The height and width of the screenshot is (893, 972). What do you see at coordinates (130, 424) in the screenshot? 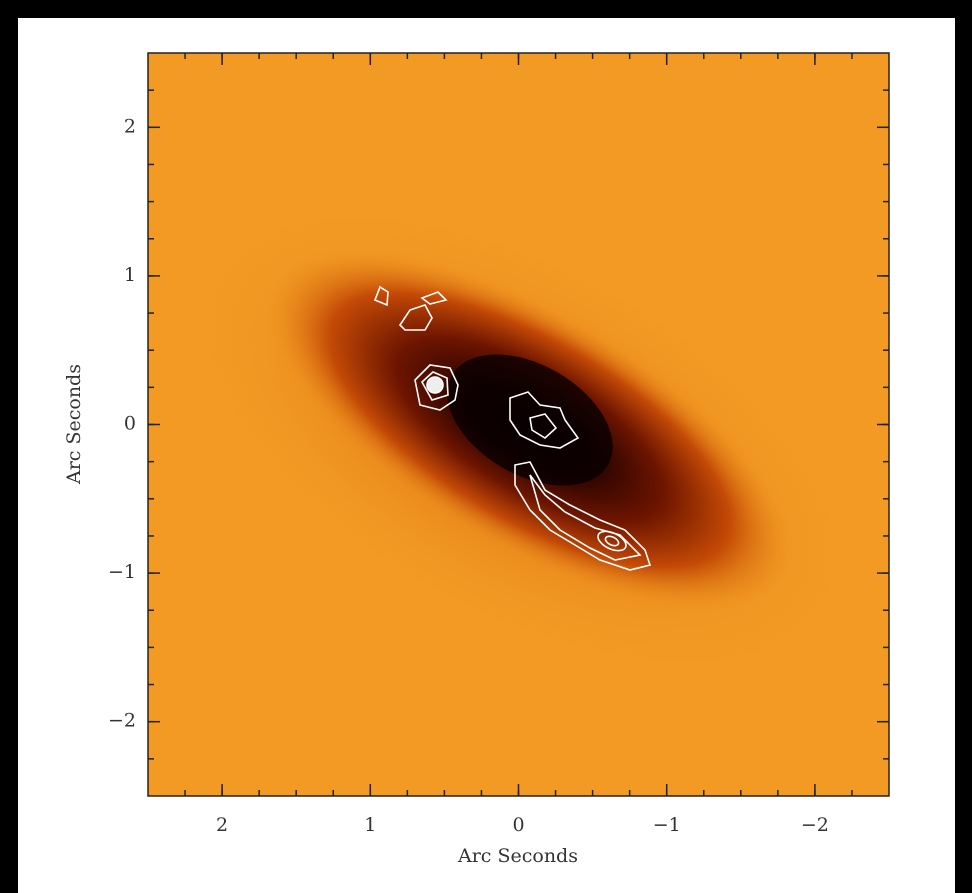
I see `y-tick-label: 0` at bounding box center [130, 424].